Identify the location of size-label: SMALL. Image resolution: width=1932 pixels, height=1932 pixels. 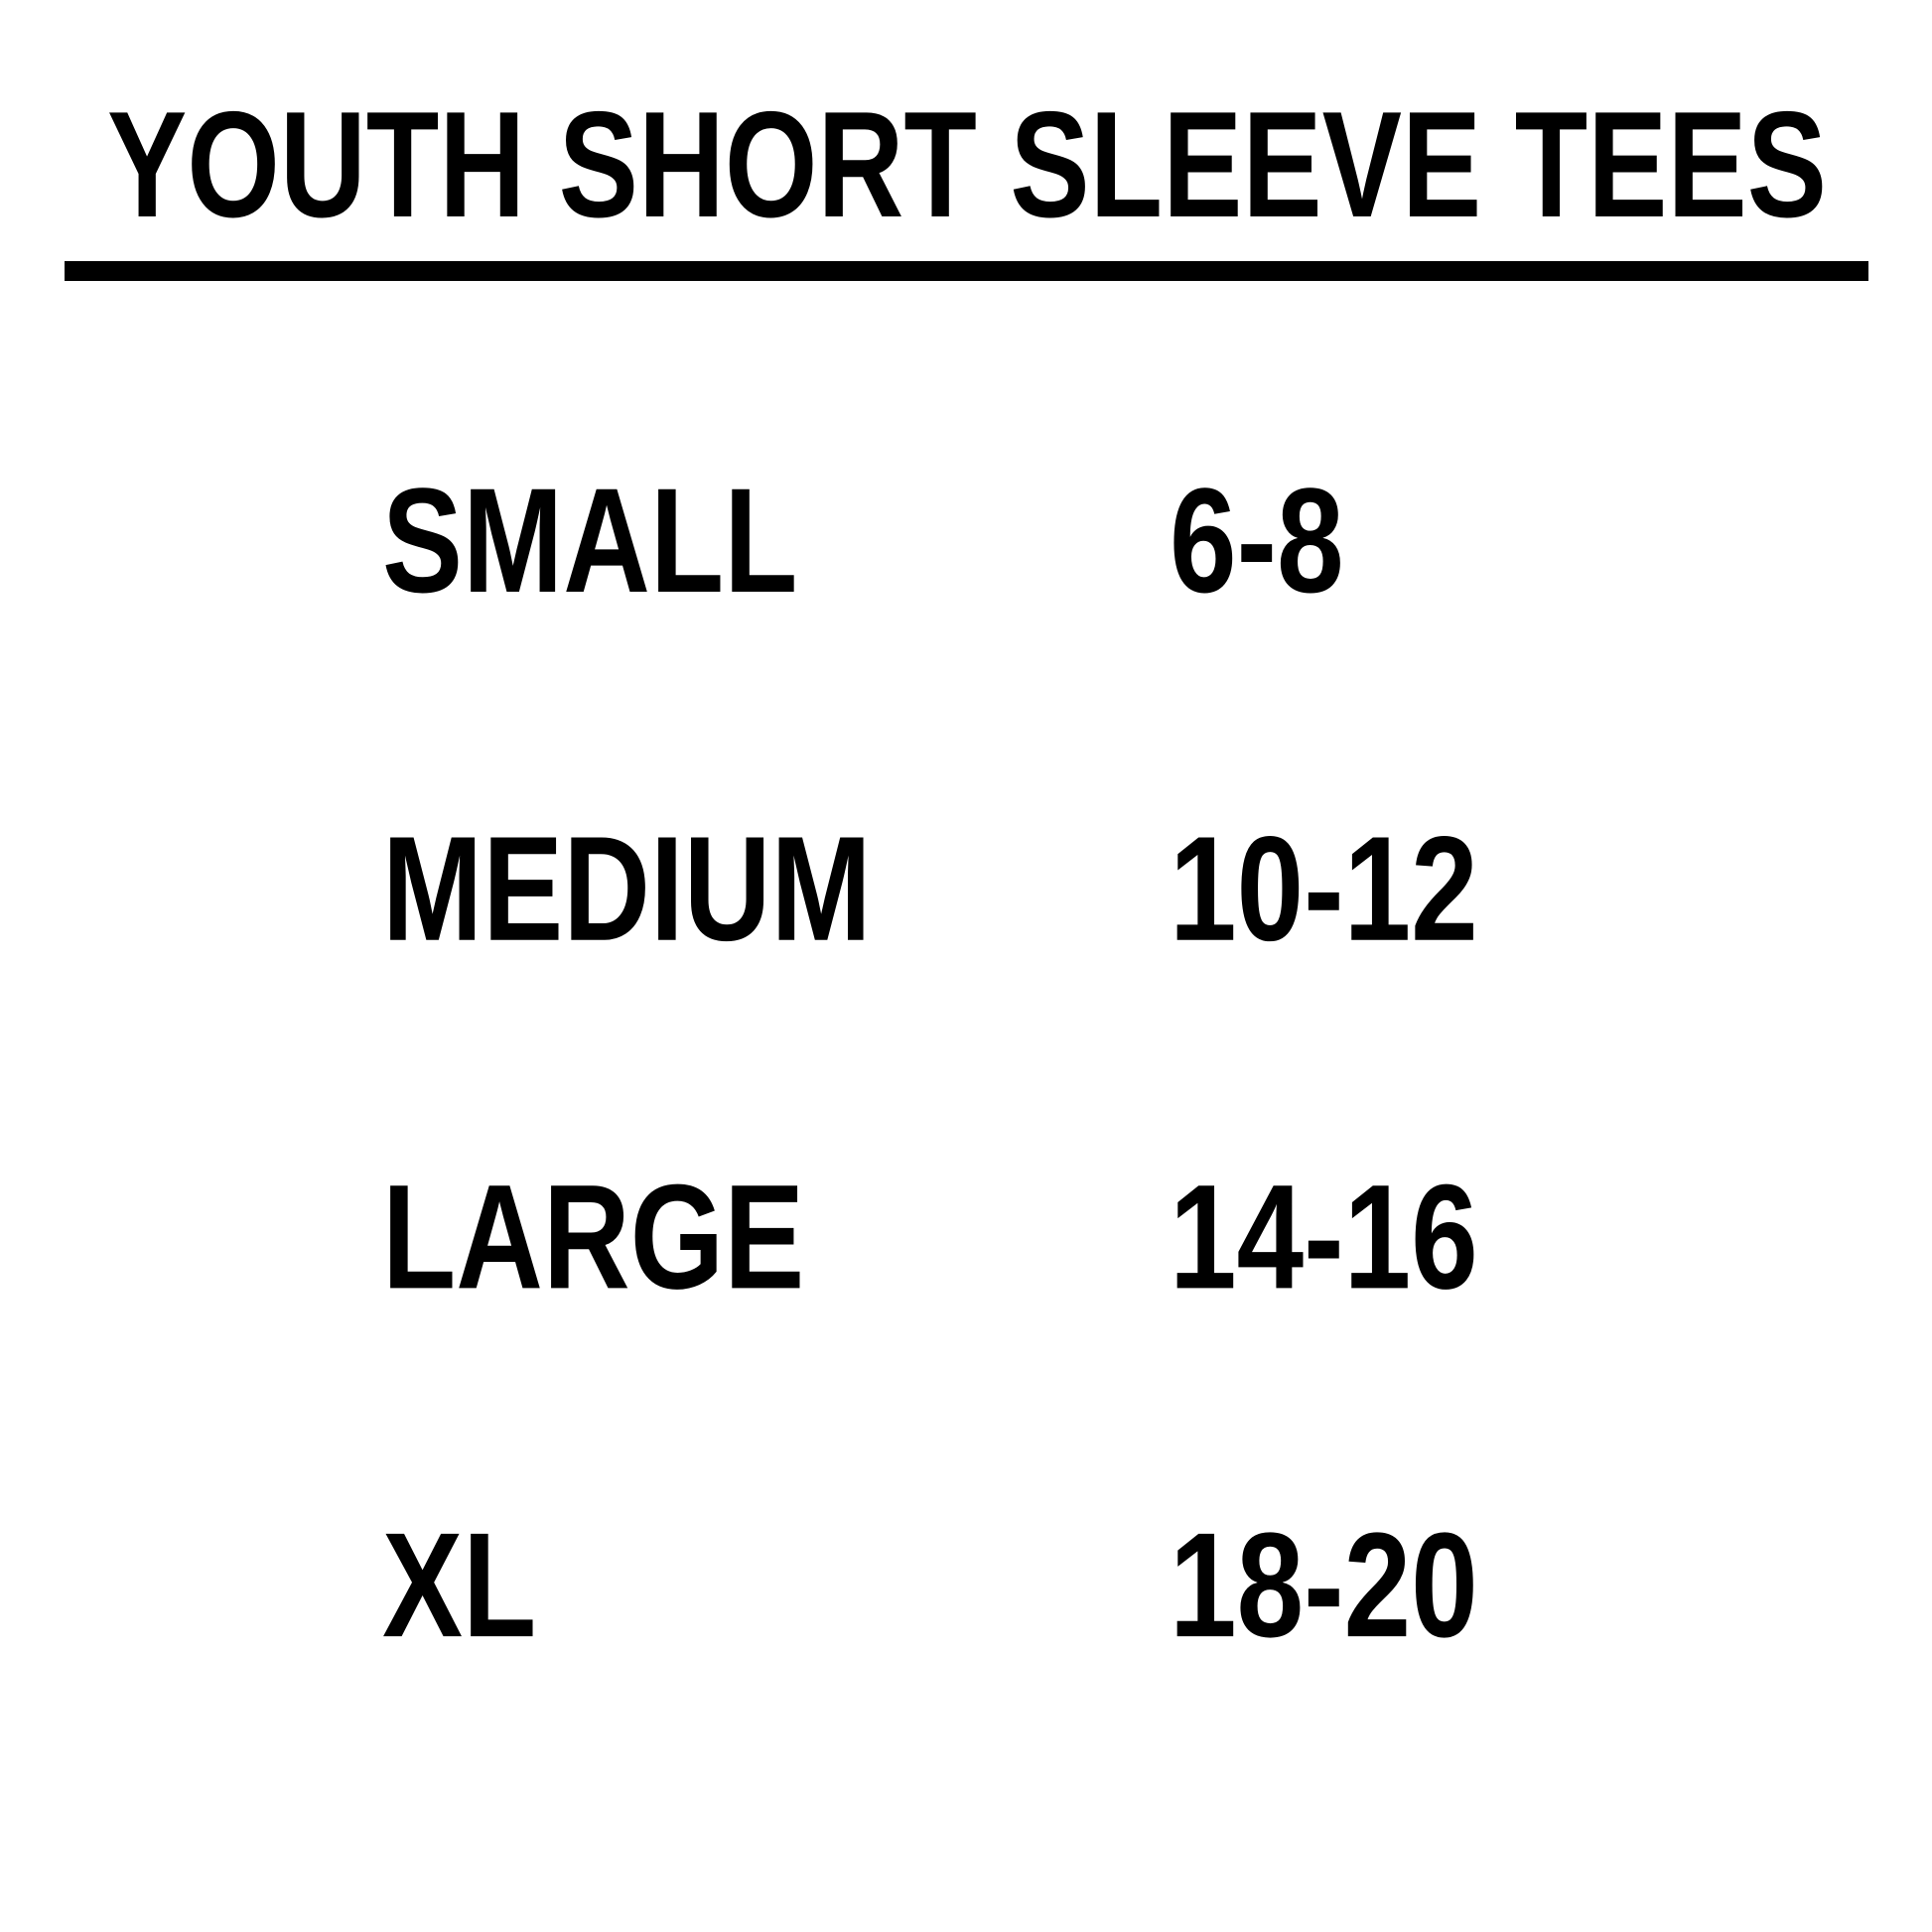
(589, 540).